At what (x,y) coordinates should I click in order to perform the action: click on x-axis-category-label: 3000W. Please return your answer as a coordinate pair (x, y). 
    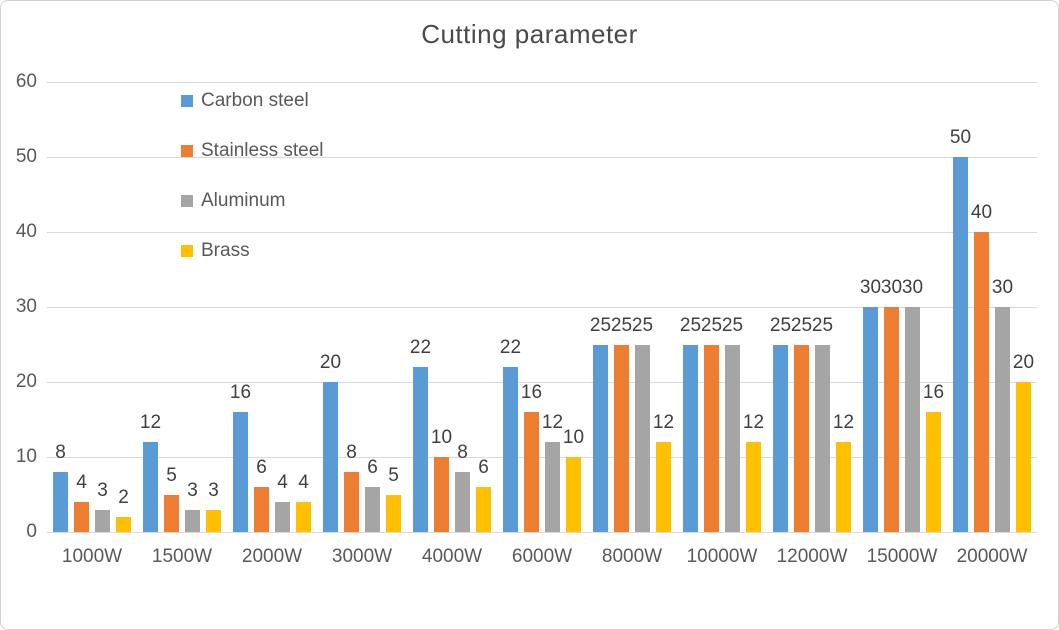
    Looking at the image, I should click on (362, 556).